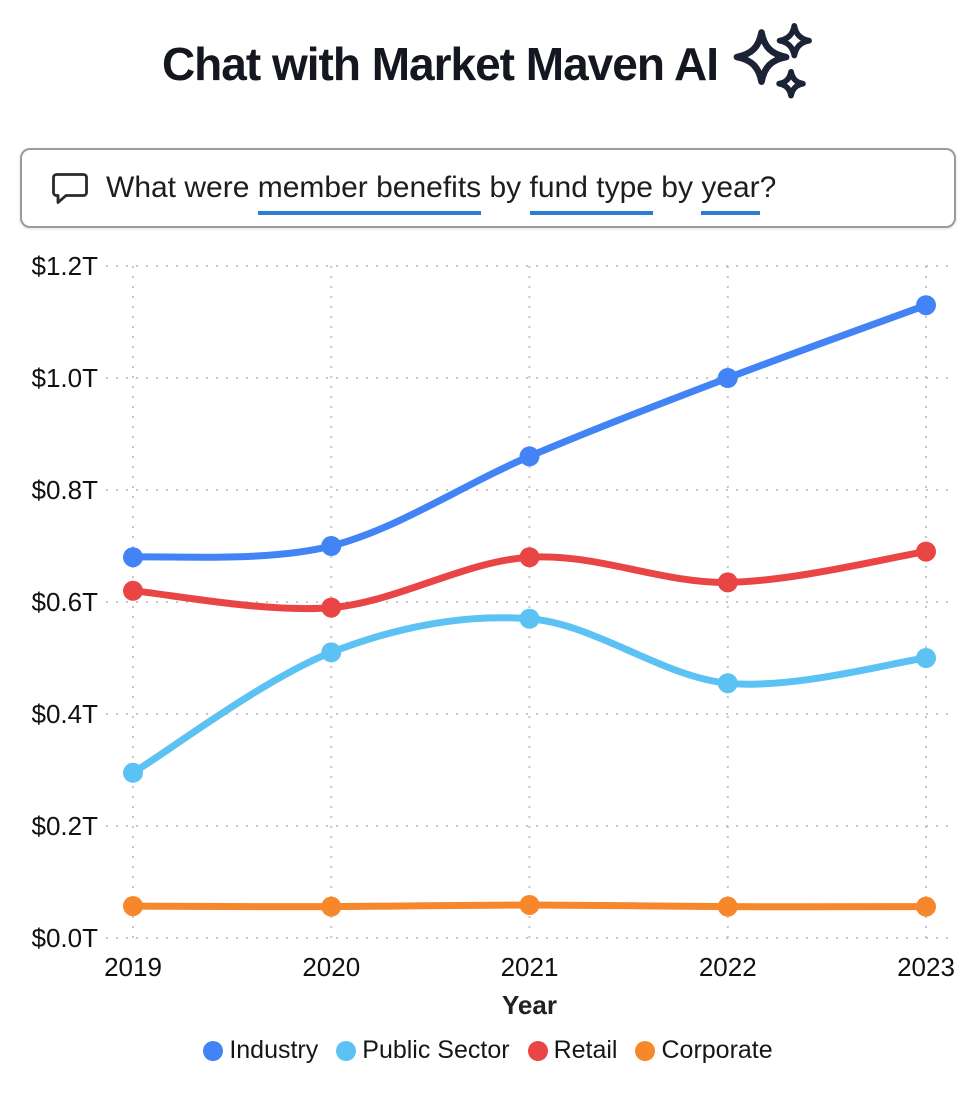 Image resolution: width=976 pixels, height=1111 pixels. I want to click on data-point-industry-2023, so click(926, 305).